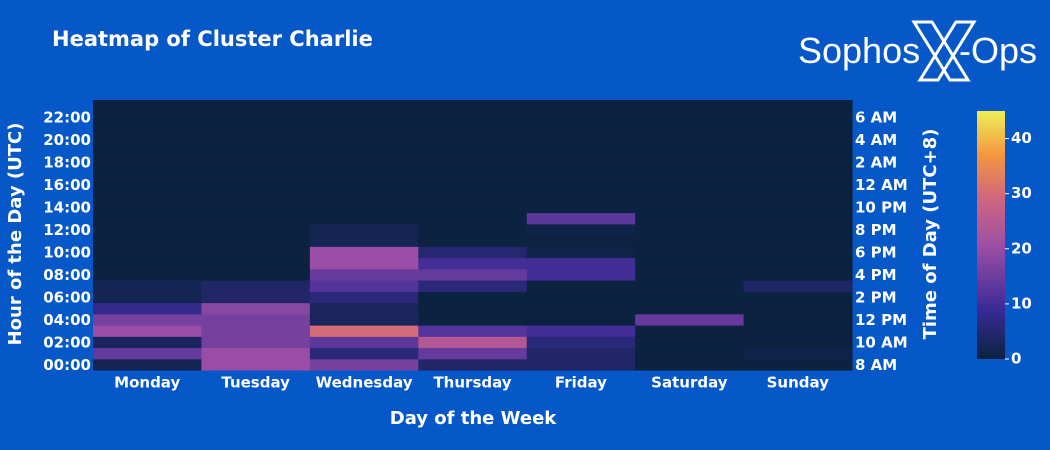 Image resolution: width=1050 pixels, height=450 pixels. Describe the element at coordinates (1016, 359) in the screenshot. I see `colorbar-tick-label: 0` at that location.